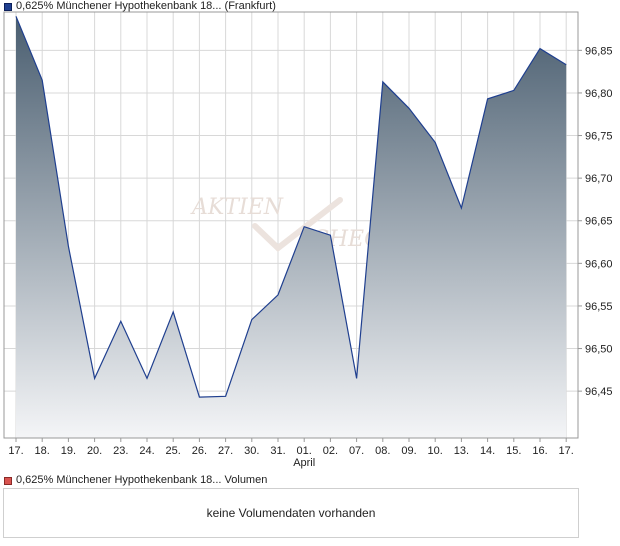  What do you see at coordinates (8, 6) in the screenshot?
I see `price-legend-swatch` at bounding box center [8, 6].